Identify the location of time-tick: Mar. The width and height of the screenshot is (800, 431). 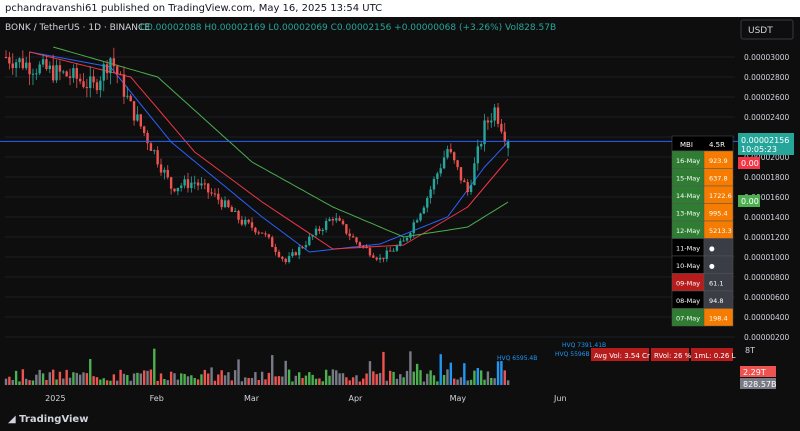
(252, 398).